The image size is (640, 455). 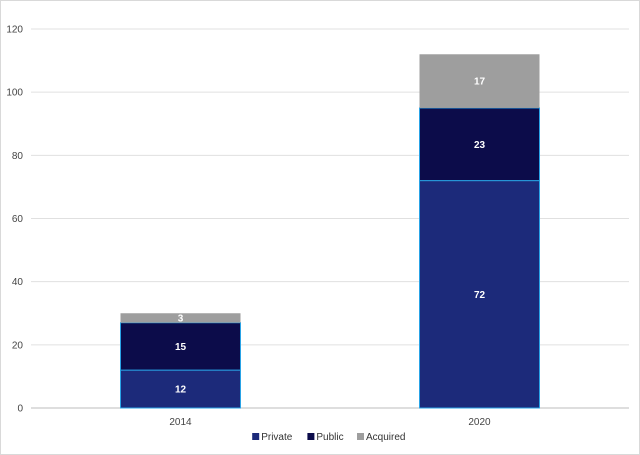 I want to click on legend-swatch-acquired, so click(x=360, y=436).